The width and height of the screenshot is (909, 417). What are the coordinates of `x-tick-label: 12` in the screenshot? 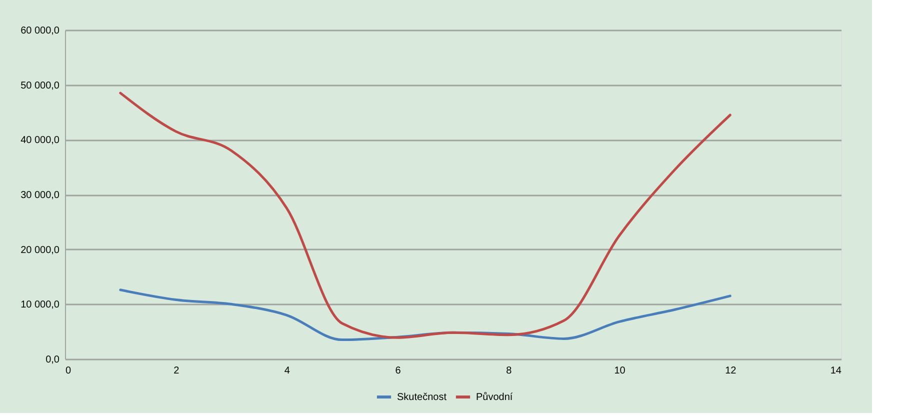 It's located at (731, 371).